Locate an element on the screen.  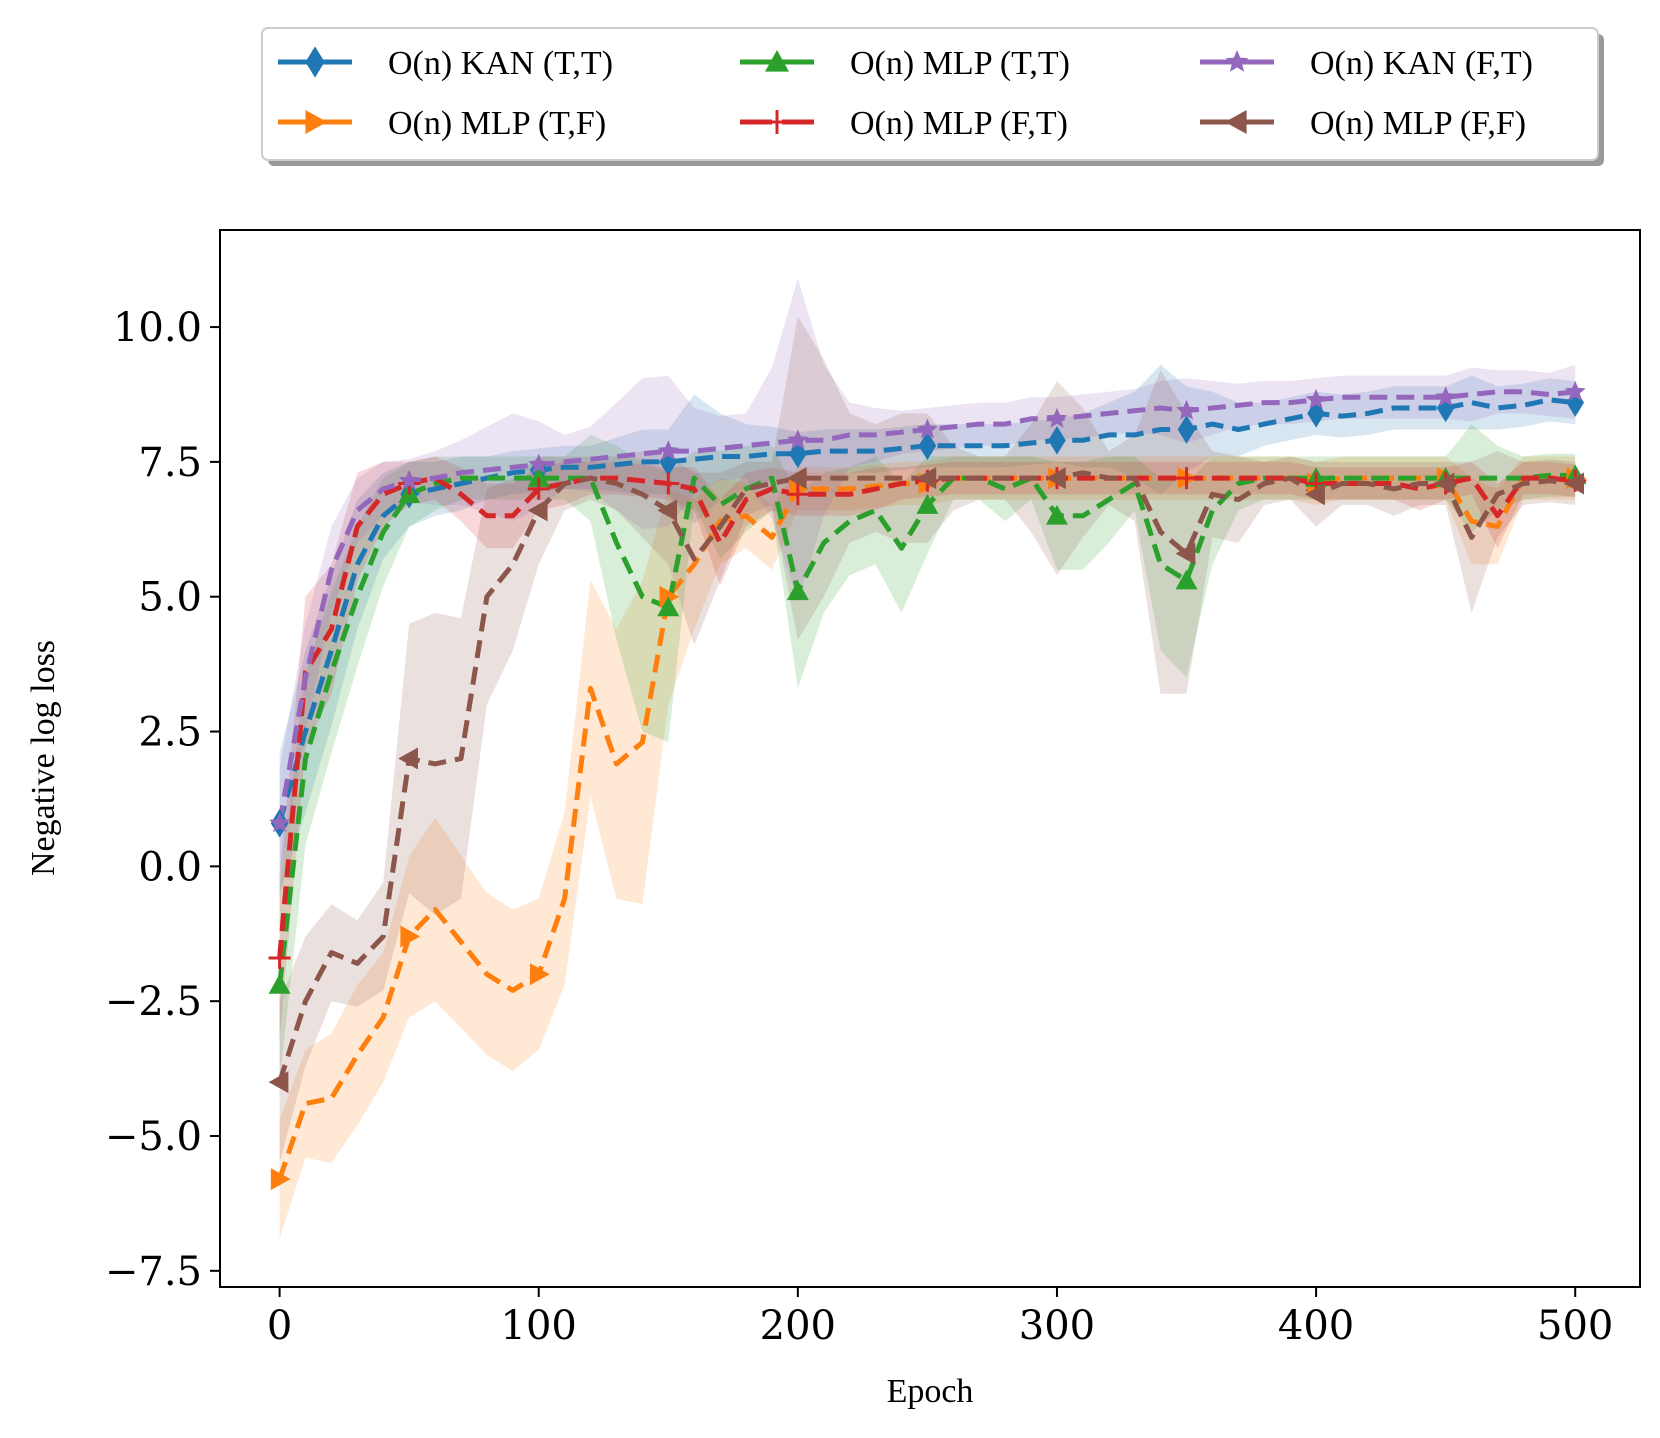
legend-marker-o-n-mlp-f-f is located at coordinates (1236, 122).